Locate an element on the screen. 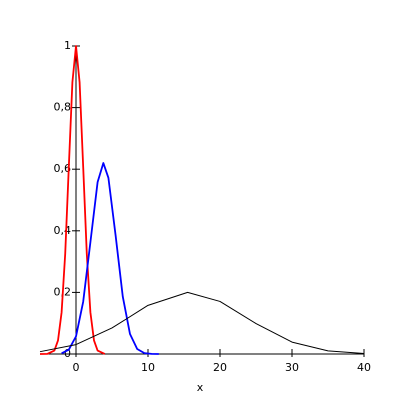 The height and width of the screenshot is (400, 400). y-tick-label: 0 is located at coordinates (67, 353).